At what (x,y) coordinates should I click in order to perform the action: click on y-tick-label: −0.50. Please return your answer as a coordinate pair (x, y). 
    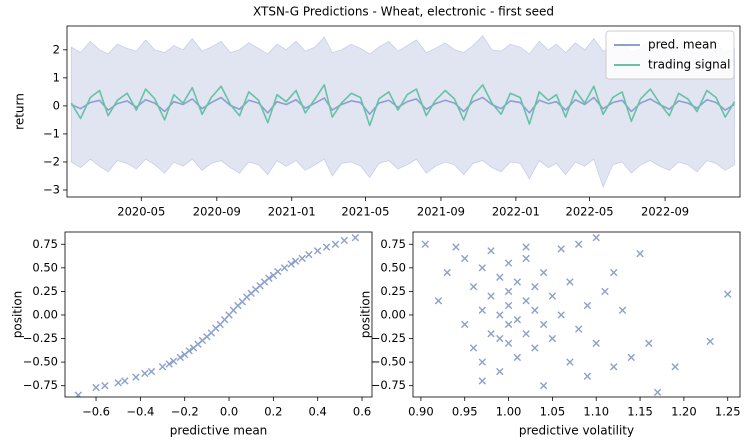
    Looking at the image, I should click on (388, 362).